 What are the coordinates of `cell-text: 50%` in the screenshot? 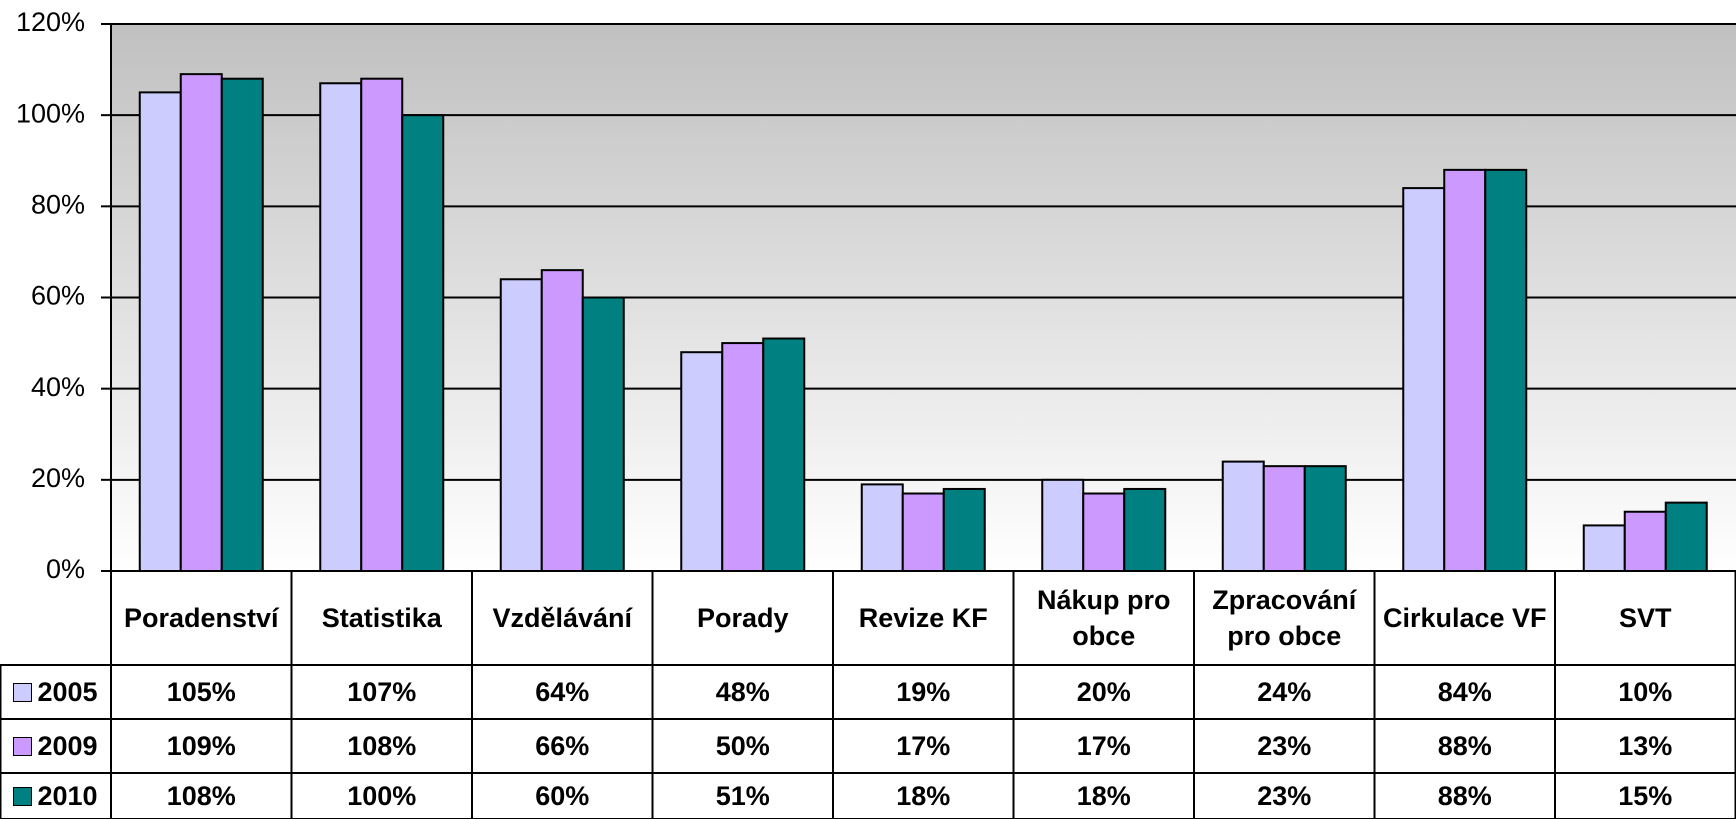 It's located at (742, 745).